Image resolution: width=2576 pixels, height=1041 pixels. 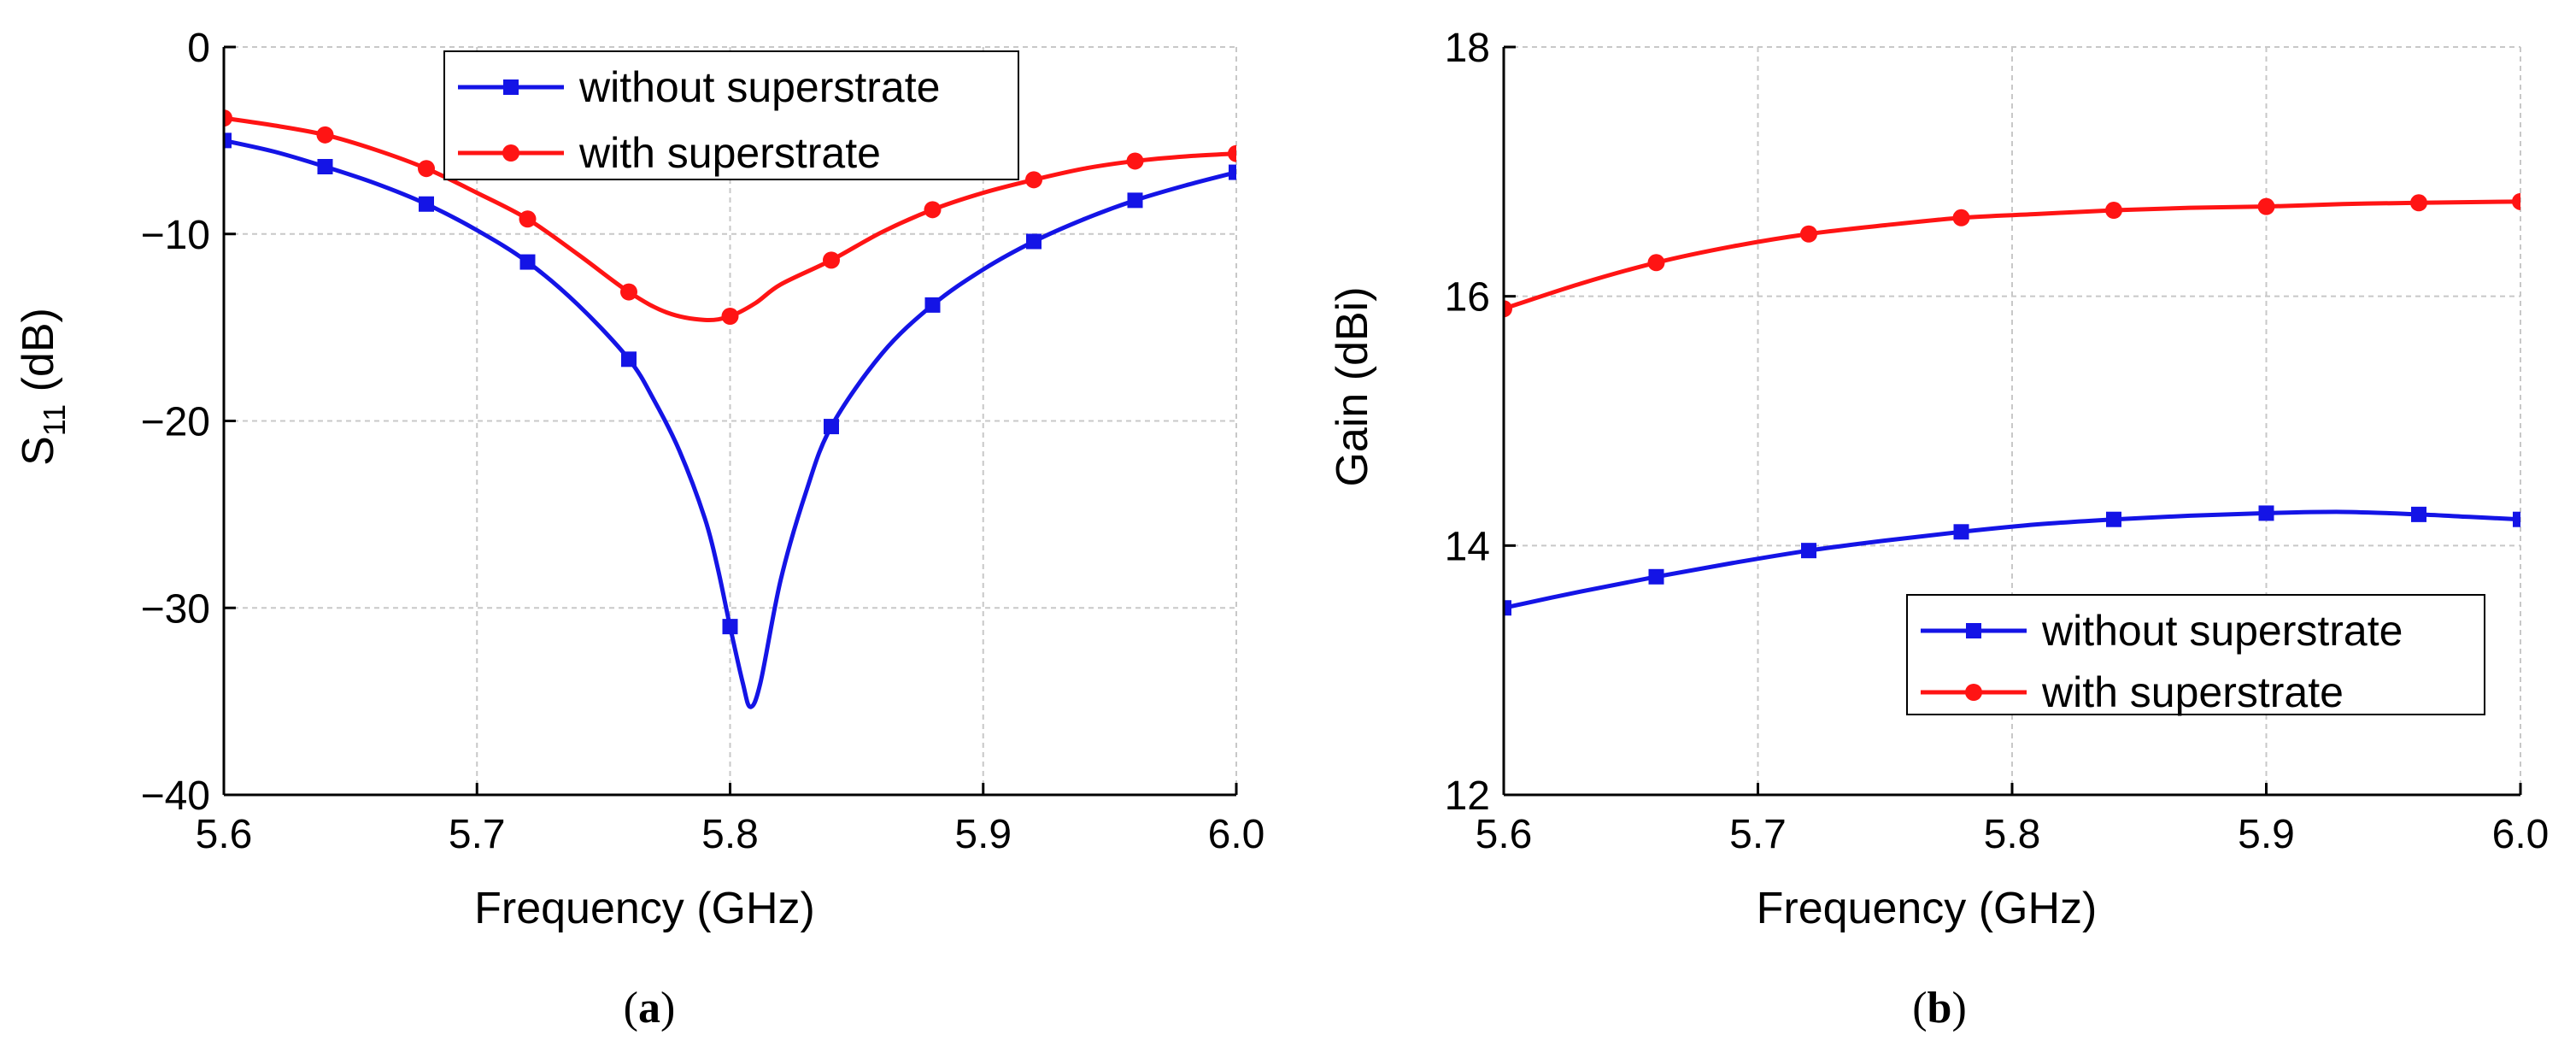 I want to click on y-tick-label: −20, so click(x=175, y=423).